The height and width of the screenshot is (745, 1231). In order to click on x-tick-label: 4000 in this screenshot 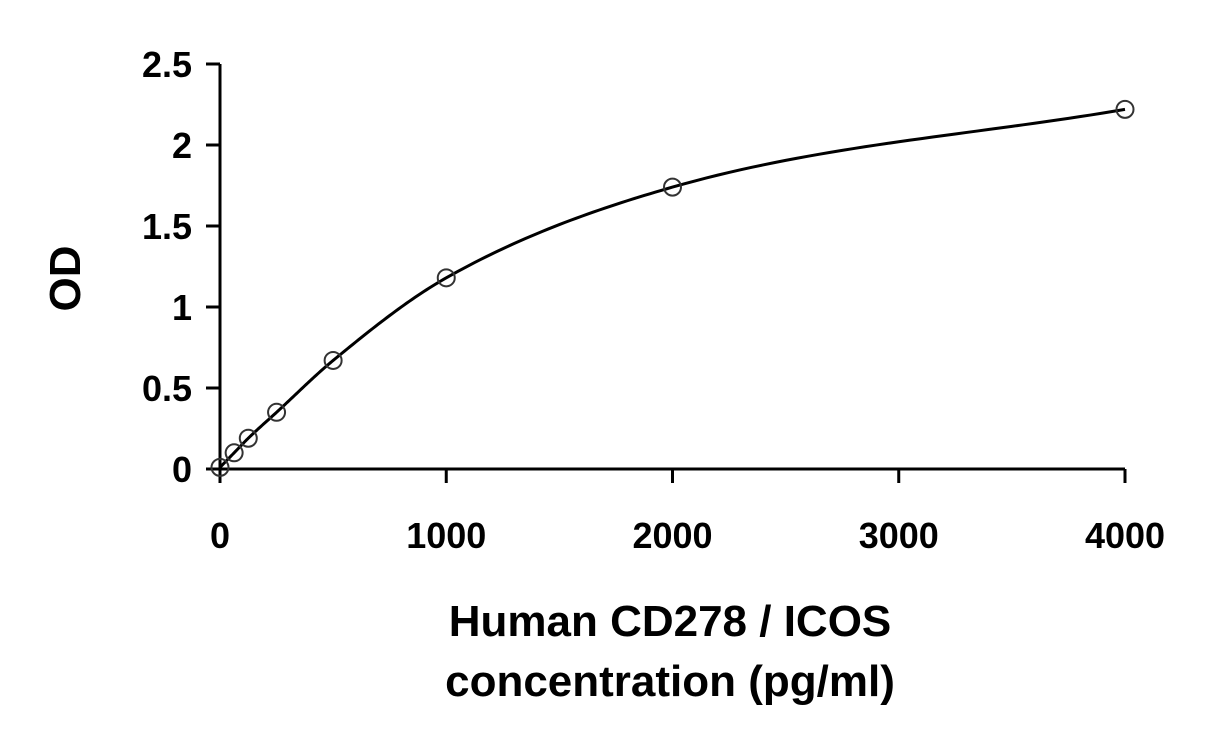, I will do `click(1125, 535)`.